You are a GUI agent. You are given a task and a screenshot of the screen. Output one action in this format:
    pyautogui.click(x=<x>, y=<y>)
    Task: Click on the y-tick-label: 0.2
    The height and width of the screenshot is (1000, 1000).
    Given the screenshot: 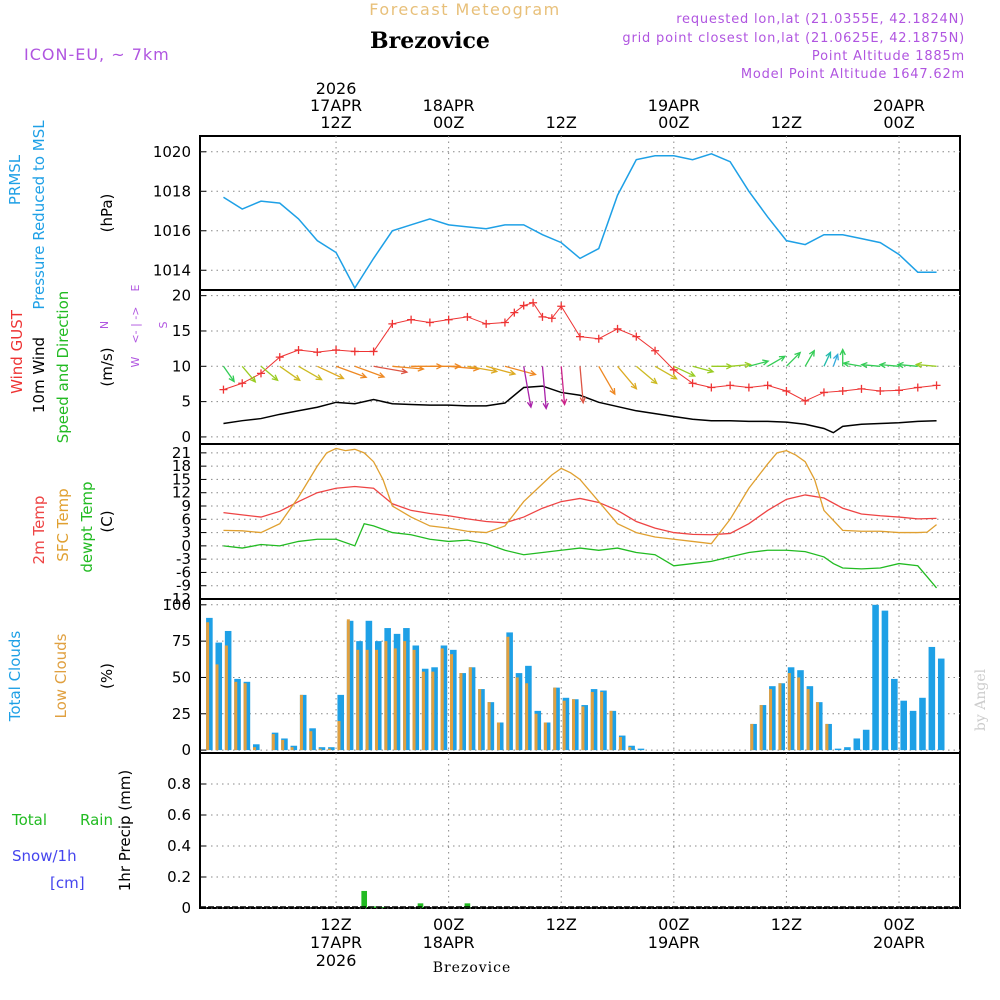 What is the action you would take?
    pyautogui.click(x=179, y=877)
    